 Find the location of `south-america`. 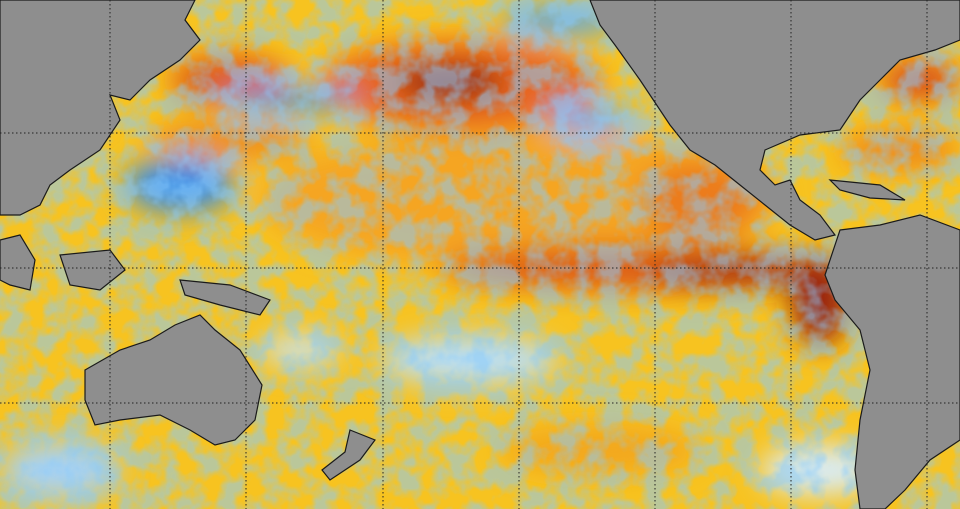

south-america is located at coordinates (892, 361).